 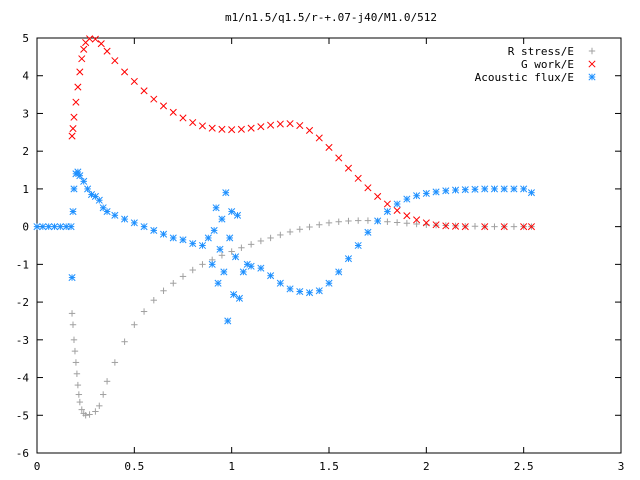 What do you see at coordinates (25, 227) in the screenshot?
I see `y-tick-label: 0` at bounding box center [25, 227].